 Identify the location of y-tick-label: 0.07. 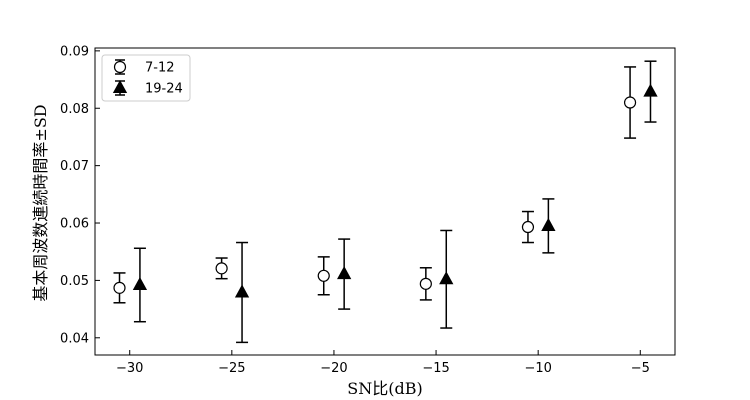
(74, 166).